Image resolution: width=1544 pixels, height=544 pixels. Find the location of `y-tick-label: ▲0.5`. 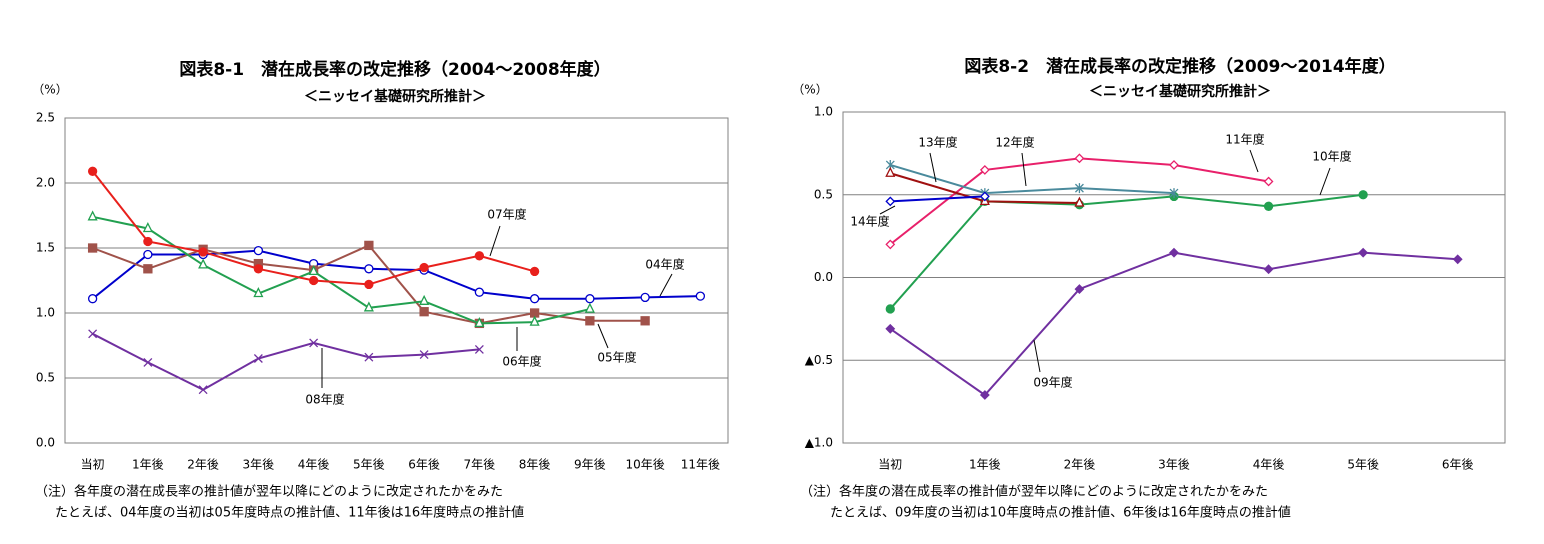

y-tick-label: ▲0.5 is located at coordinates (819, 360).